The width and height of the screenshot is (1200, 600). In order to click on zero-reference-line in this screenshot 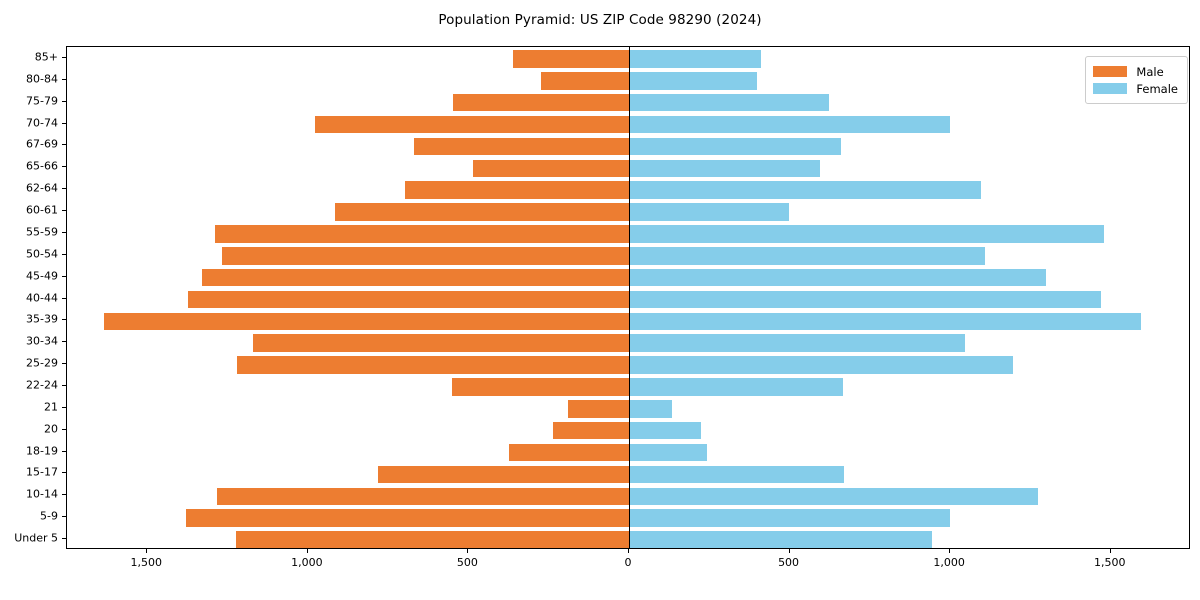, I will do `click(629, 297)`.